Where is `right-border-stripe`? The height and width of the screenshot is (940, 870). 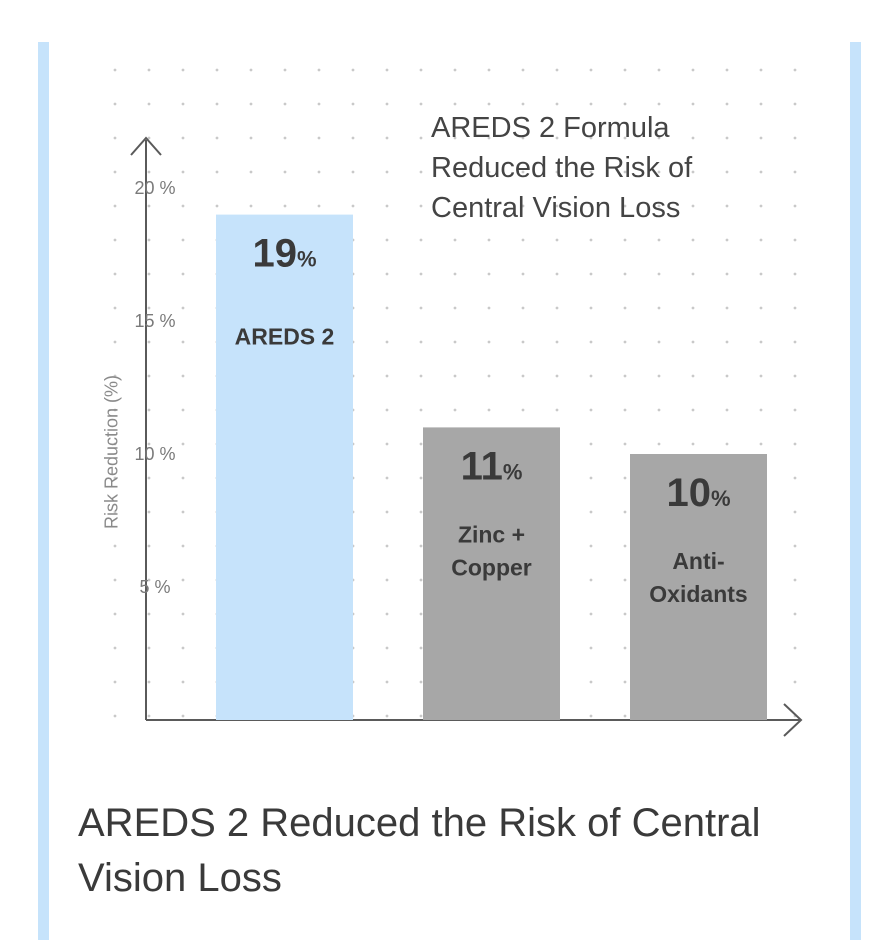 right-border-stripe is located at coordinates (855, 491).